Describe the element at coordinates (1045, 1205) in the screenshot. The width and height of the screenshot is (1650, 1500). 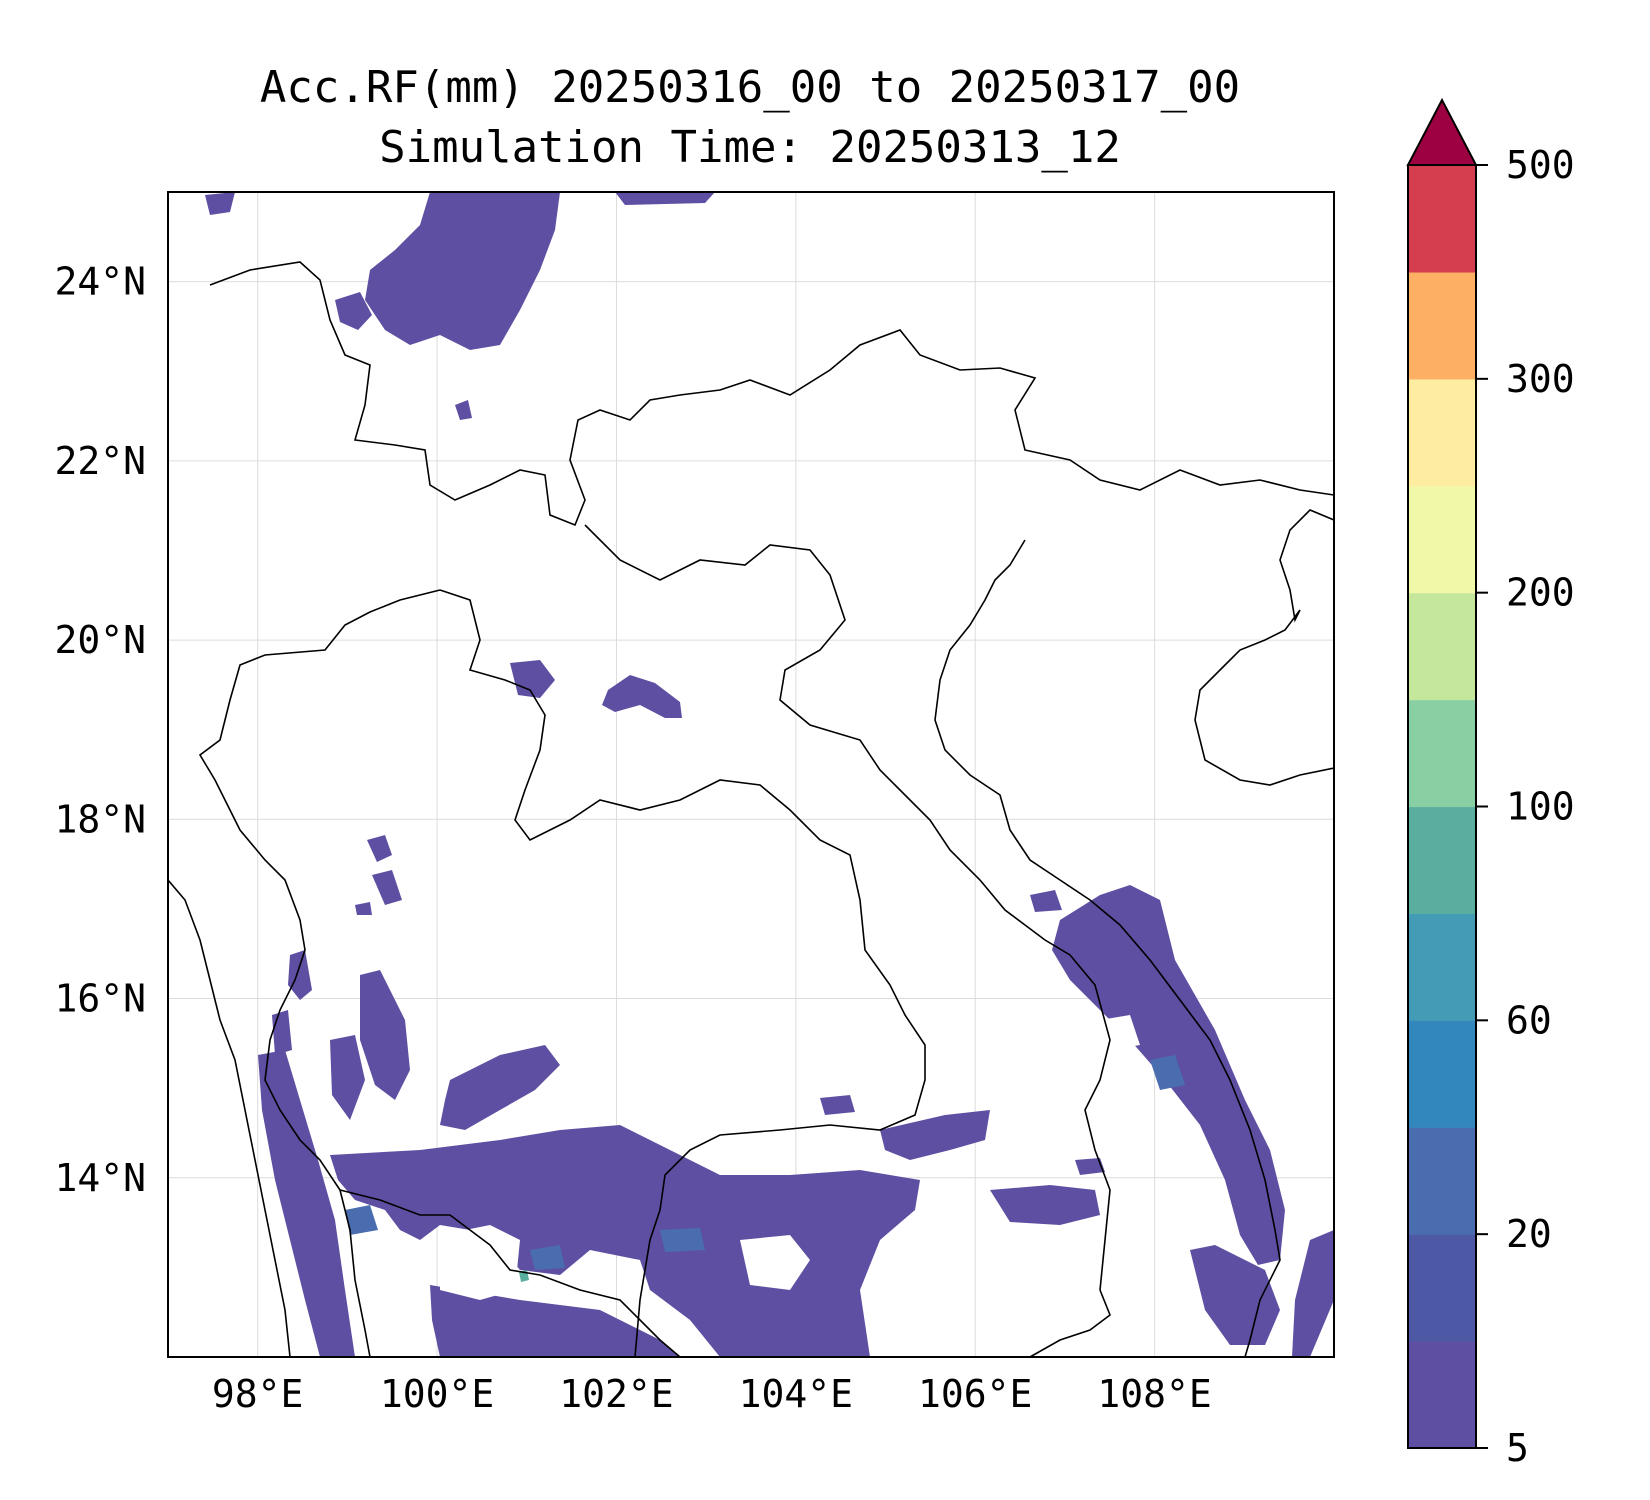
I see `rain-area-east-cambodia` at that location.